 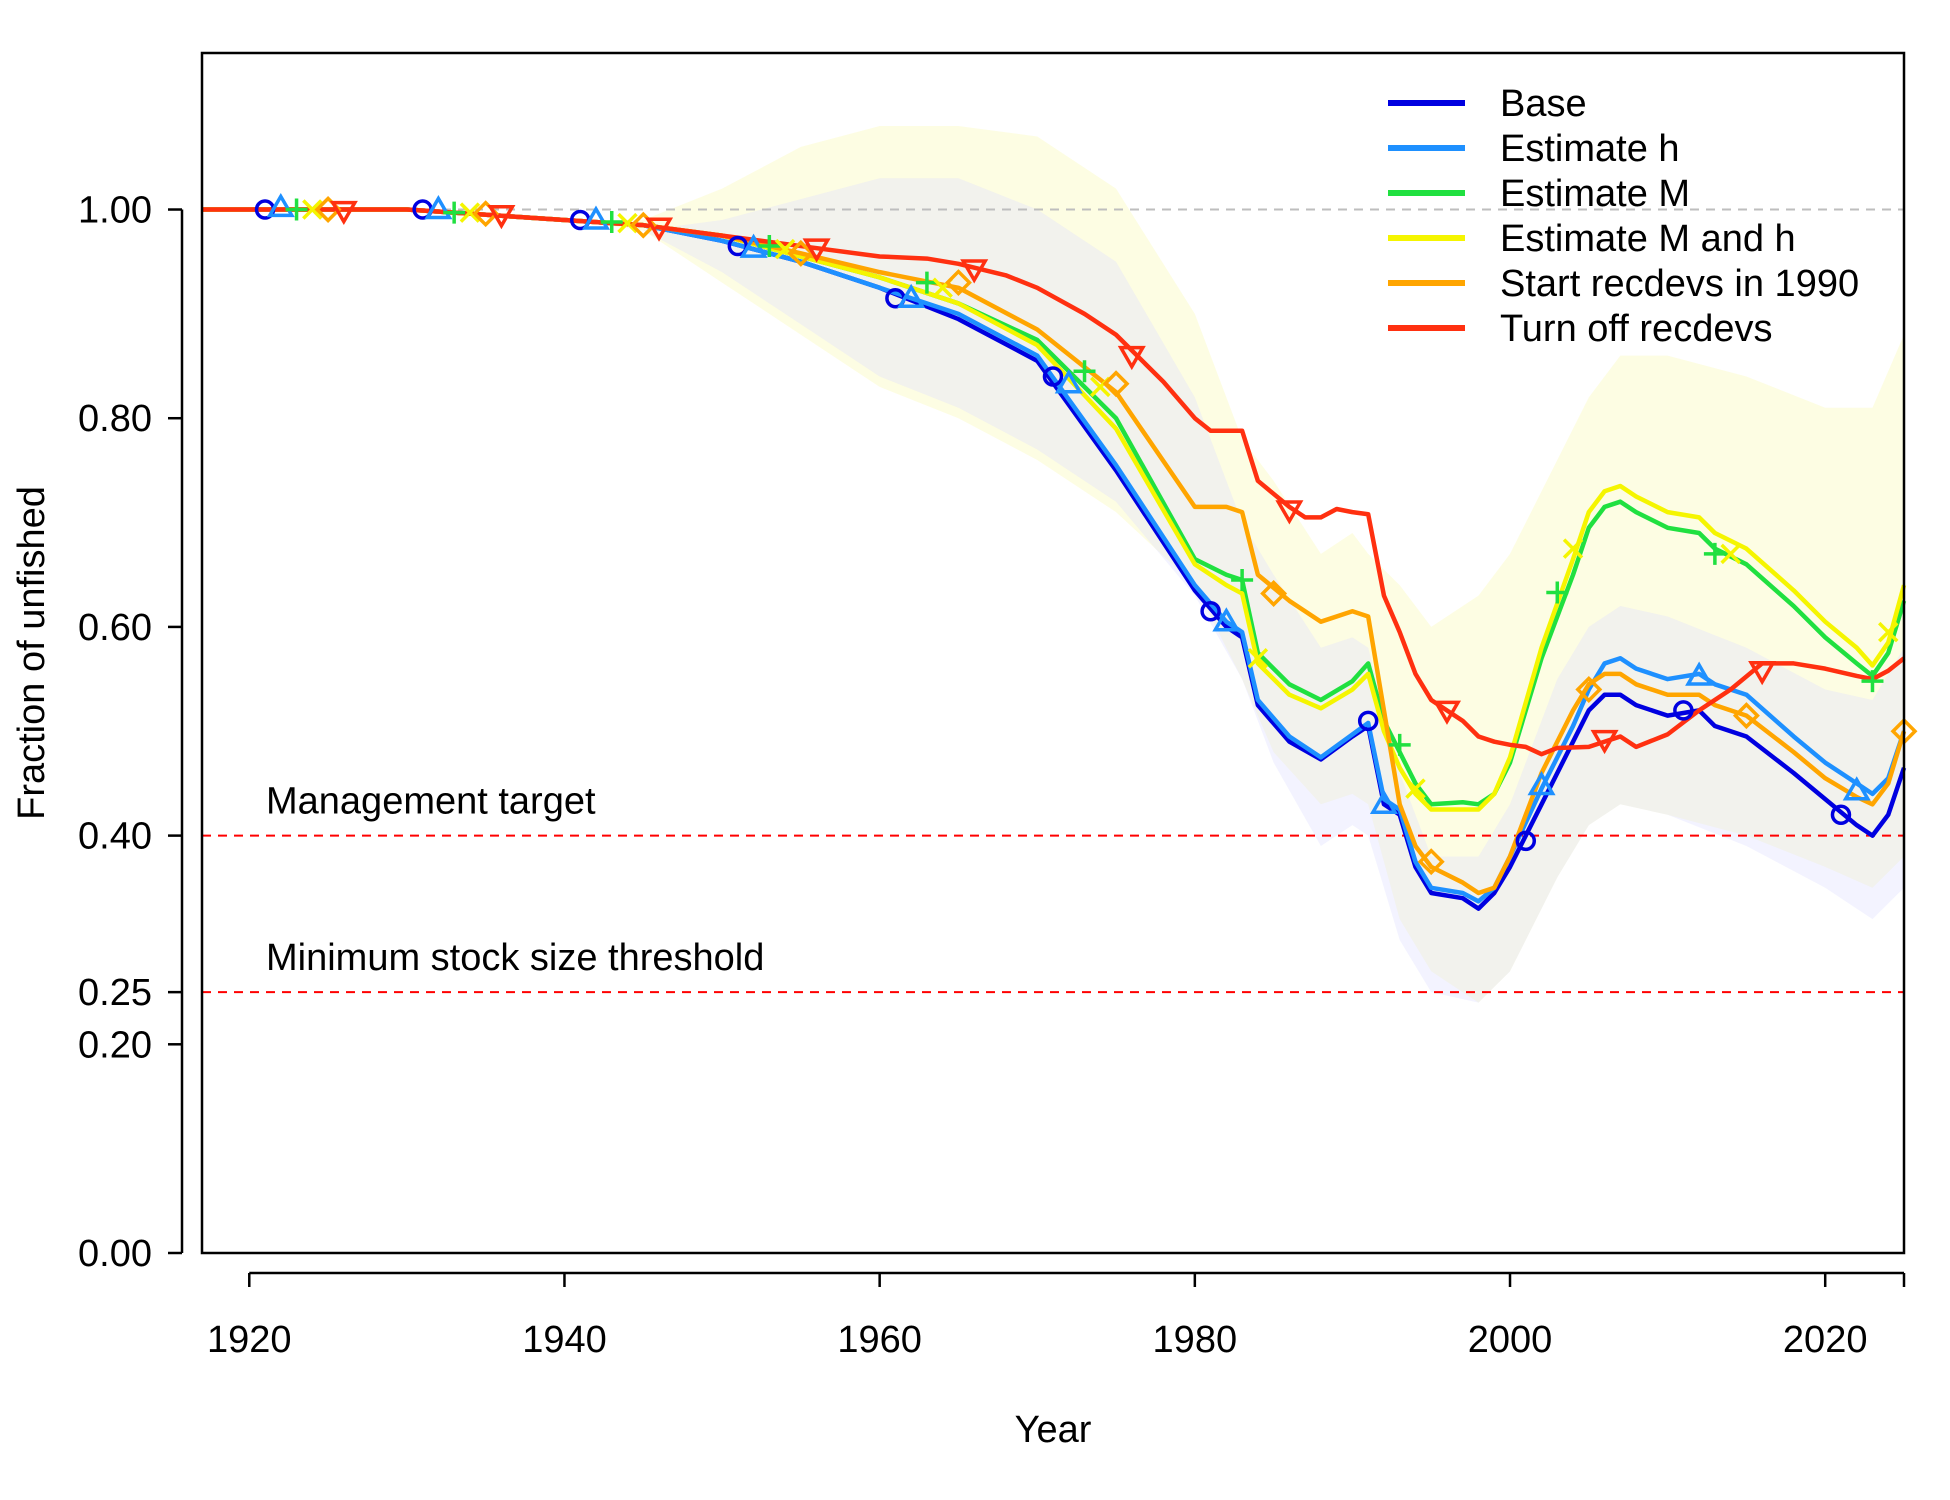 I want to click on y-tick-label-2: 0.25, so click(x=115, y=993).